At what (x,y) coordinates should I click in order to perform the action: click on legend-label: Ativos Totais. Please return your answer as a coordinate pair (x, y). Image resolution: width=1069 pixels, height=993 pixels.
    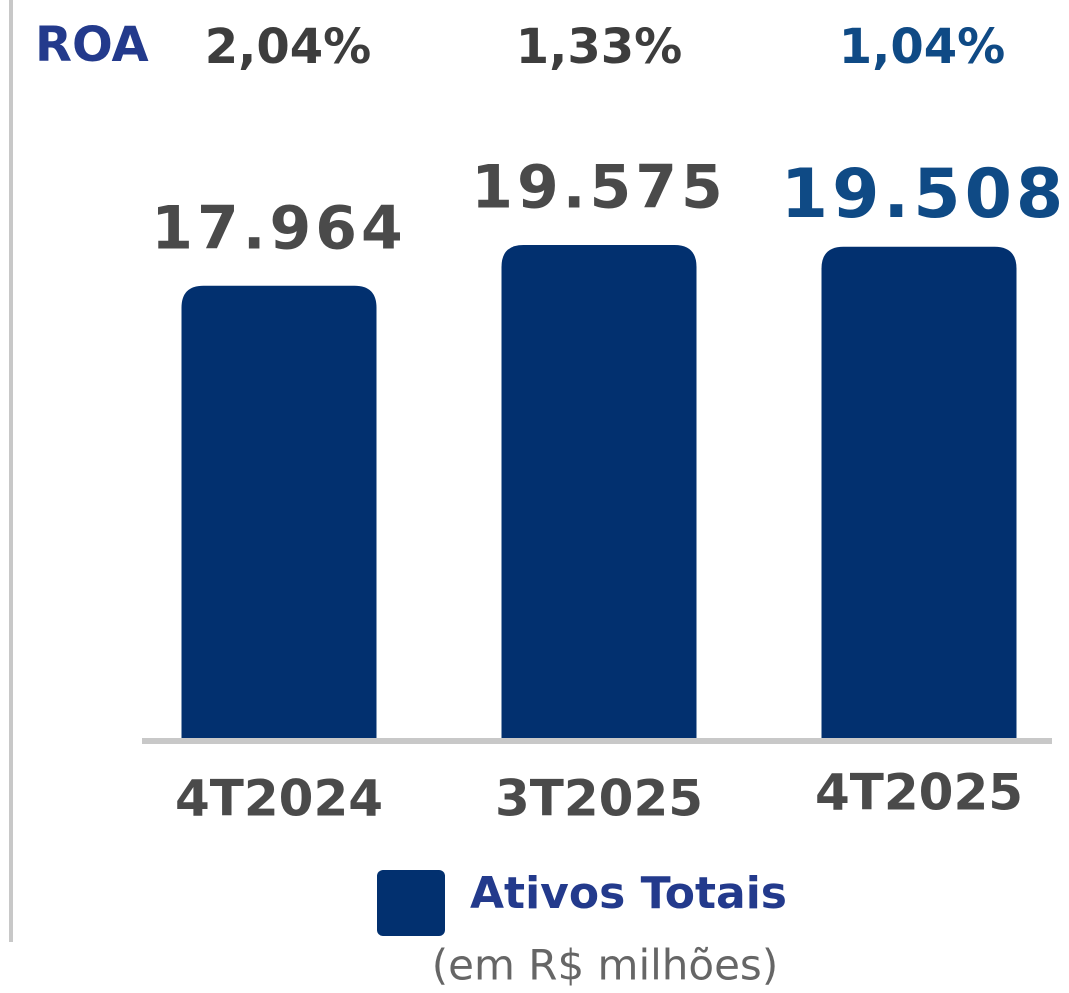
    Looking at the image, I should click on (628, 893).